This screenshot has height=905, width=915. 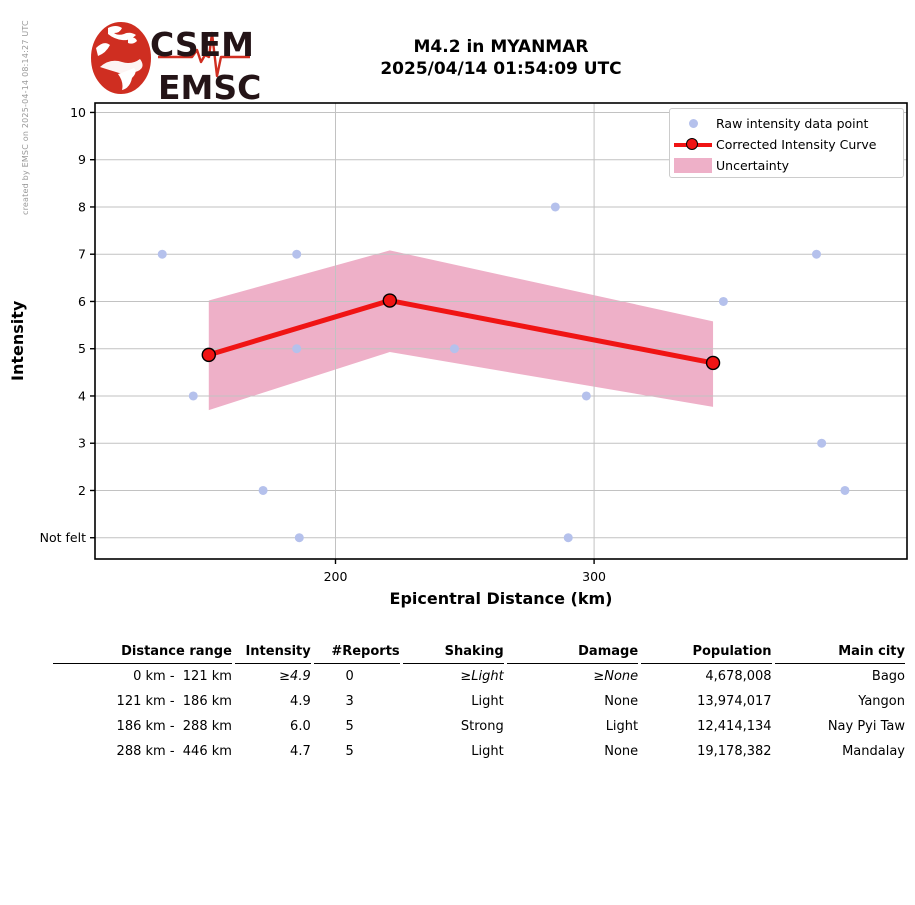 What do you see at coordinates (78, 112) in the screenshot?
I see `y-tick-label: 10` at bounding box center [78, 112].